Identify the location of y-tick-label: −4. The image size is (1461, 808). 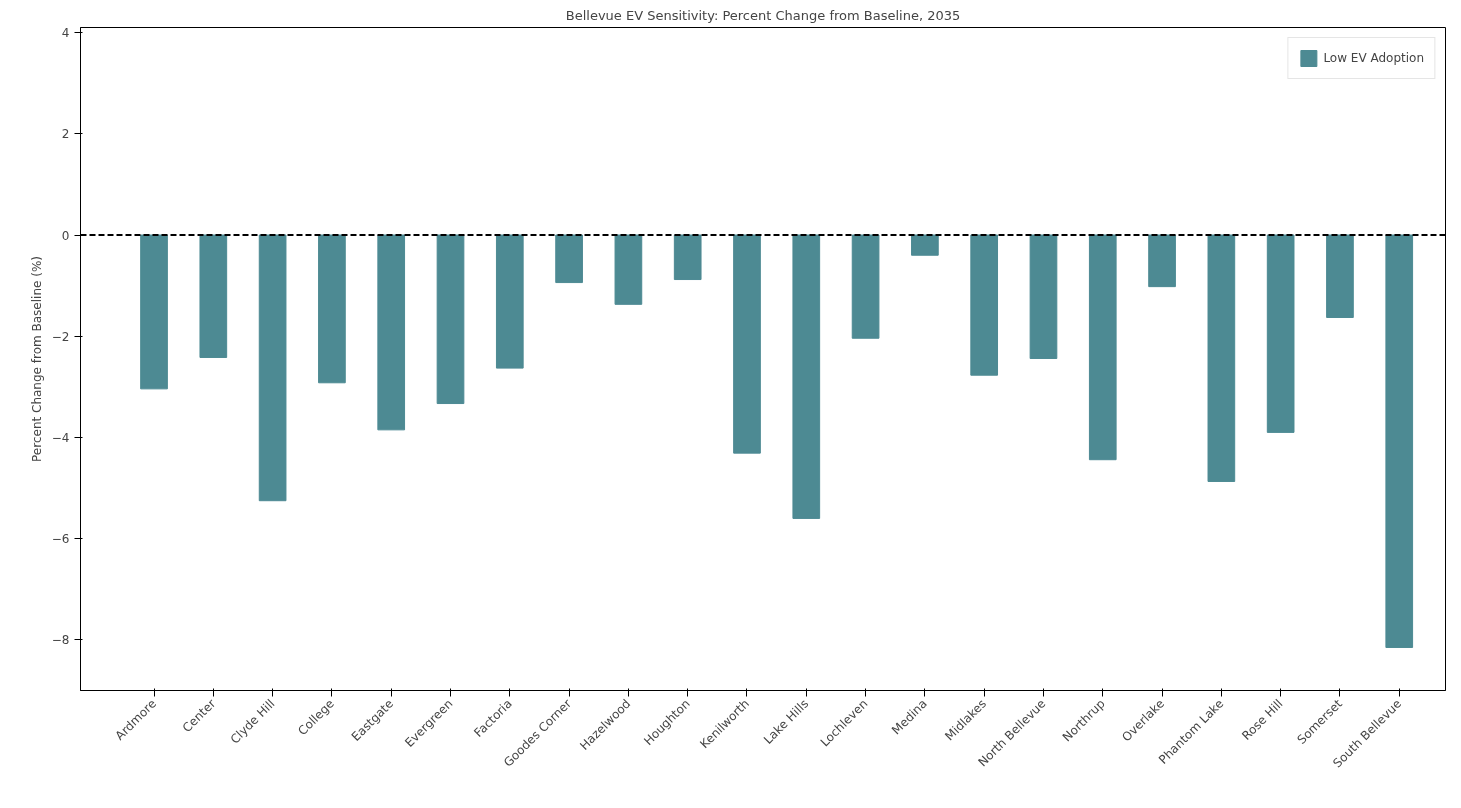
(60, 437).